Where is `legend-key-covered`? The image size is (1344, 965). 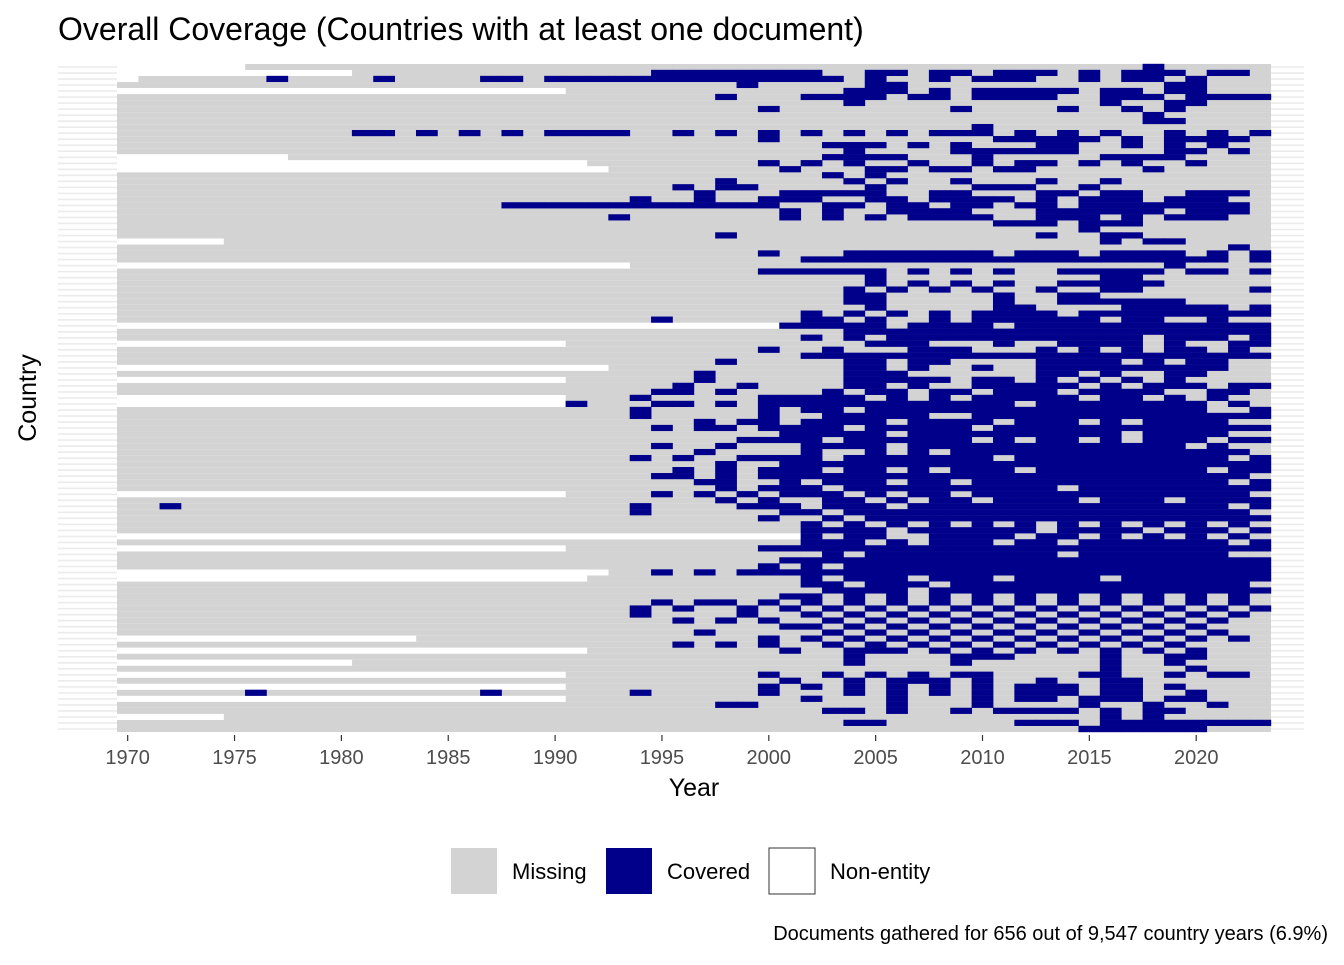 legend-key-covered is located at coordinates (629, 871).